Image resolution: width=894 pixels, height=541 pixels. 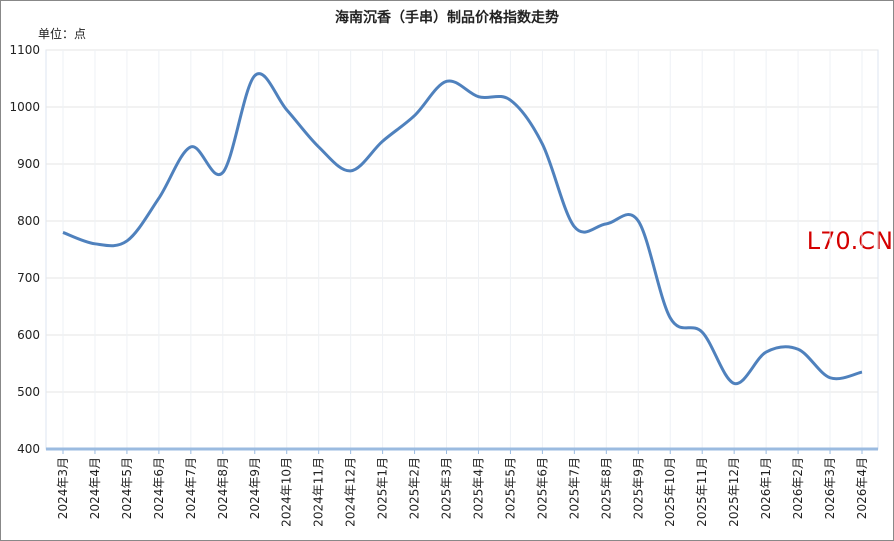 What do you see at coordinates (28, 164) in the screenshot?
I see `y-tick-label: 900` at bounding box center [28, 164].